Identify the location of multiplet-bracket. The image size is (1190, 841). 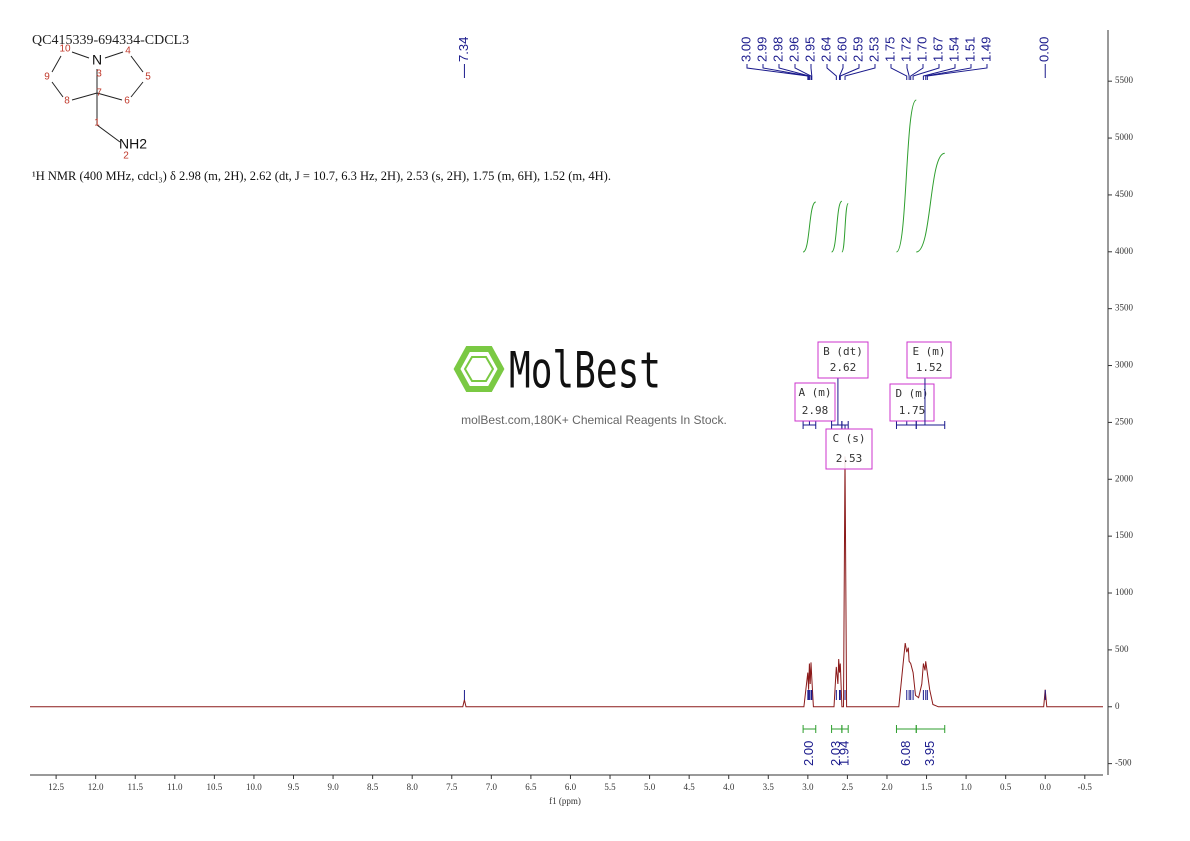
(837, 425).